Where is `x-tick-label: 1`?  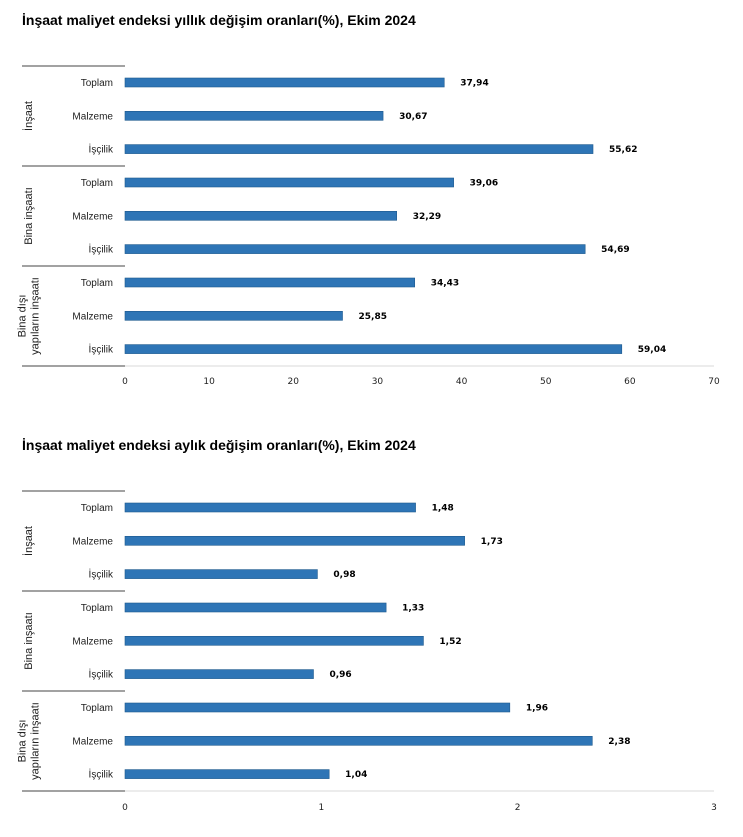
x-tick-label: 1 is located at coordinates (321, 808).